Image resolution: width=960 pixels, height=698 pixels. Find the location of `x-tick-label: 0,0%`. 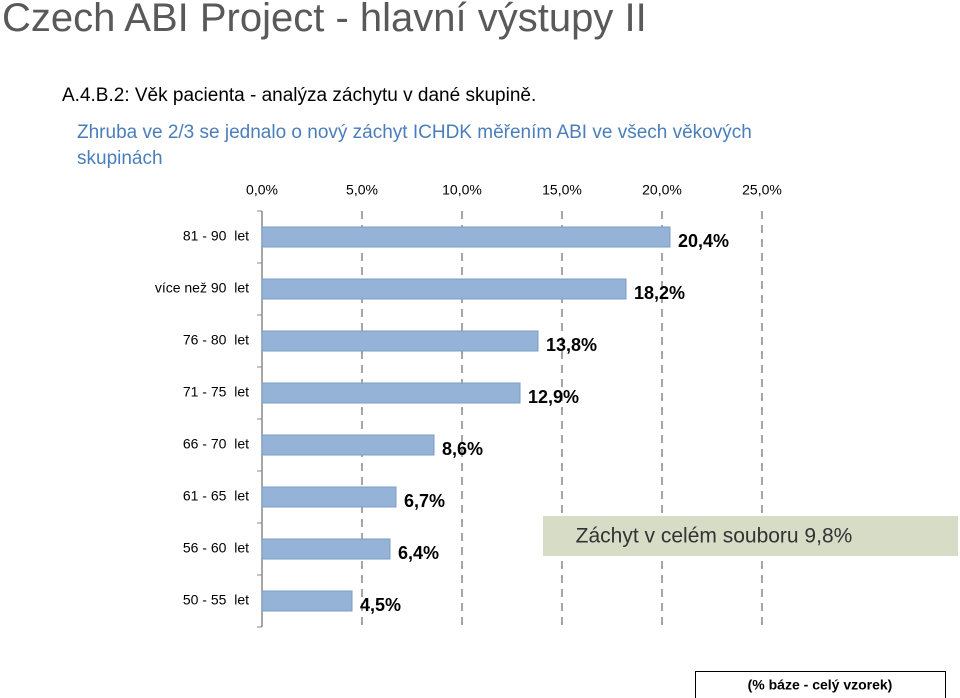

x-tick-label: 0,0% is located at coordinates (262, 190).